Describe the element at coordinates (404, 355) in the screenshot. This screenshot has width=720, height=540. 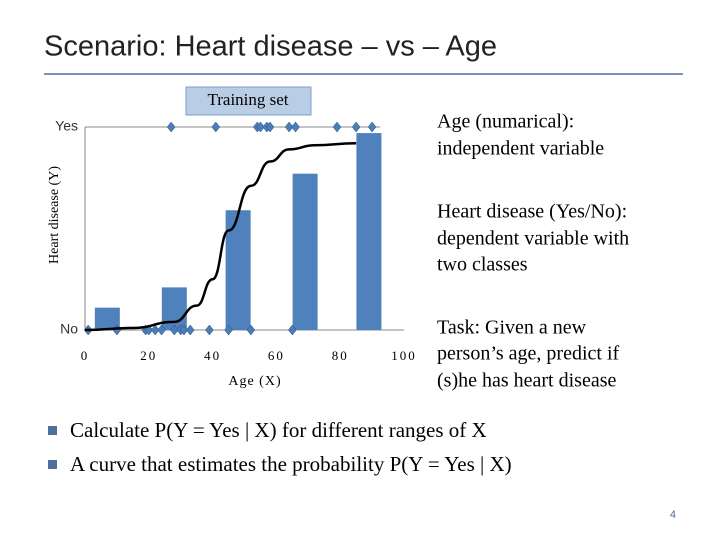
I see `x-tick-label: 100` at that location.